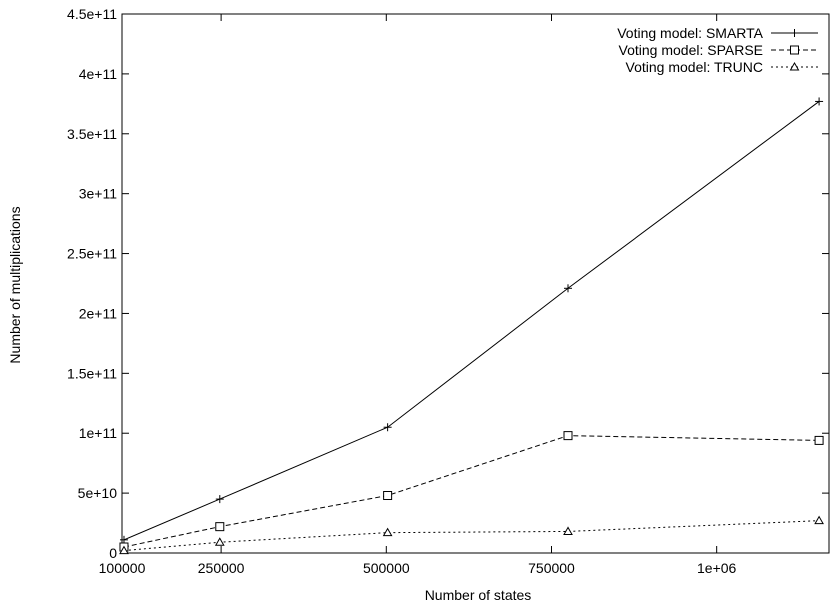 The width and height of the screenshot is (835, 607). Describe the element at coordinates (221, 568) in the screenshot. I see `x-tick-label: 250000` at that location.